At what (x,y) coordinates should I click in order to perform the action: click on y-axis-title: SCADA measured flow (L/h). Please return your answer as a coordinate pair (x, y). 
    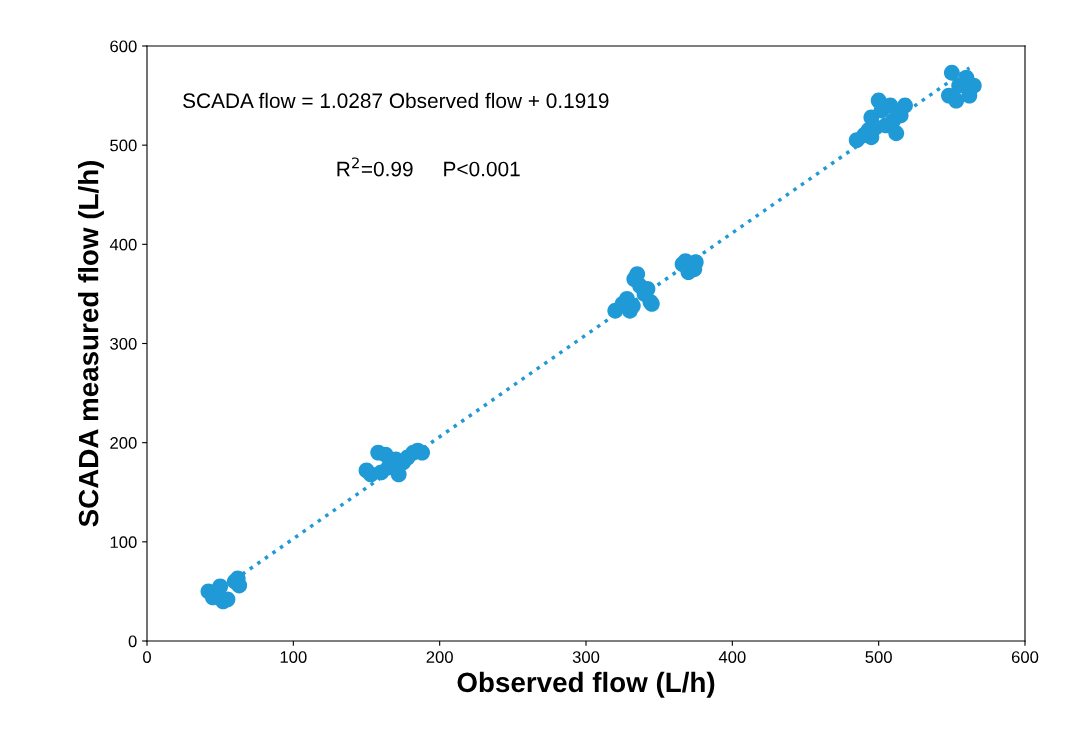
    Looking at the image, I should click on (91, 343).